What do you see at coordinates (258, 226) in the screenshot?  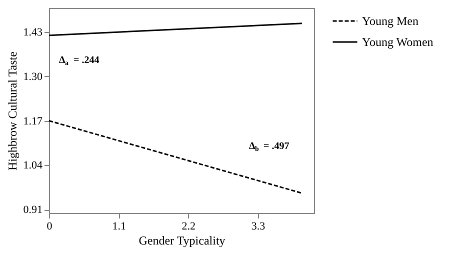 I see `x-tick-label: 3.3` at bounding box center [258, 226].